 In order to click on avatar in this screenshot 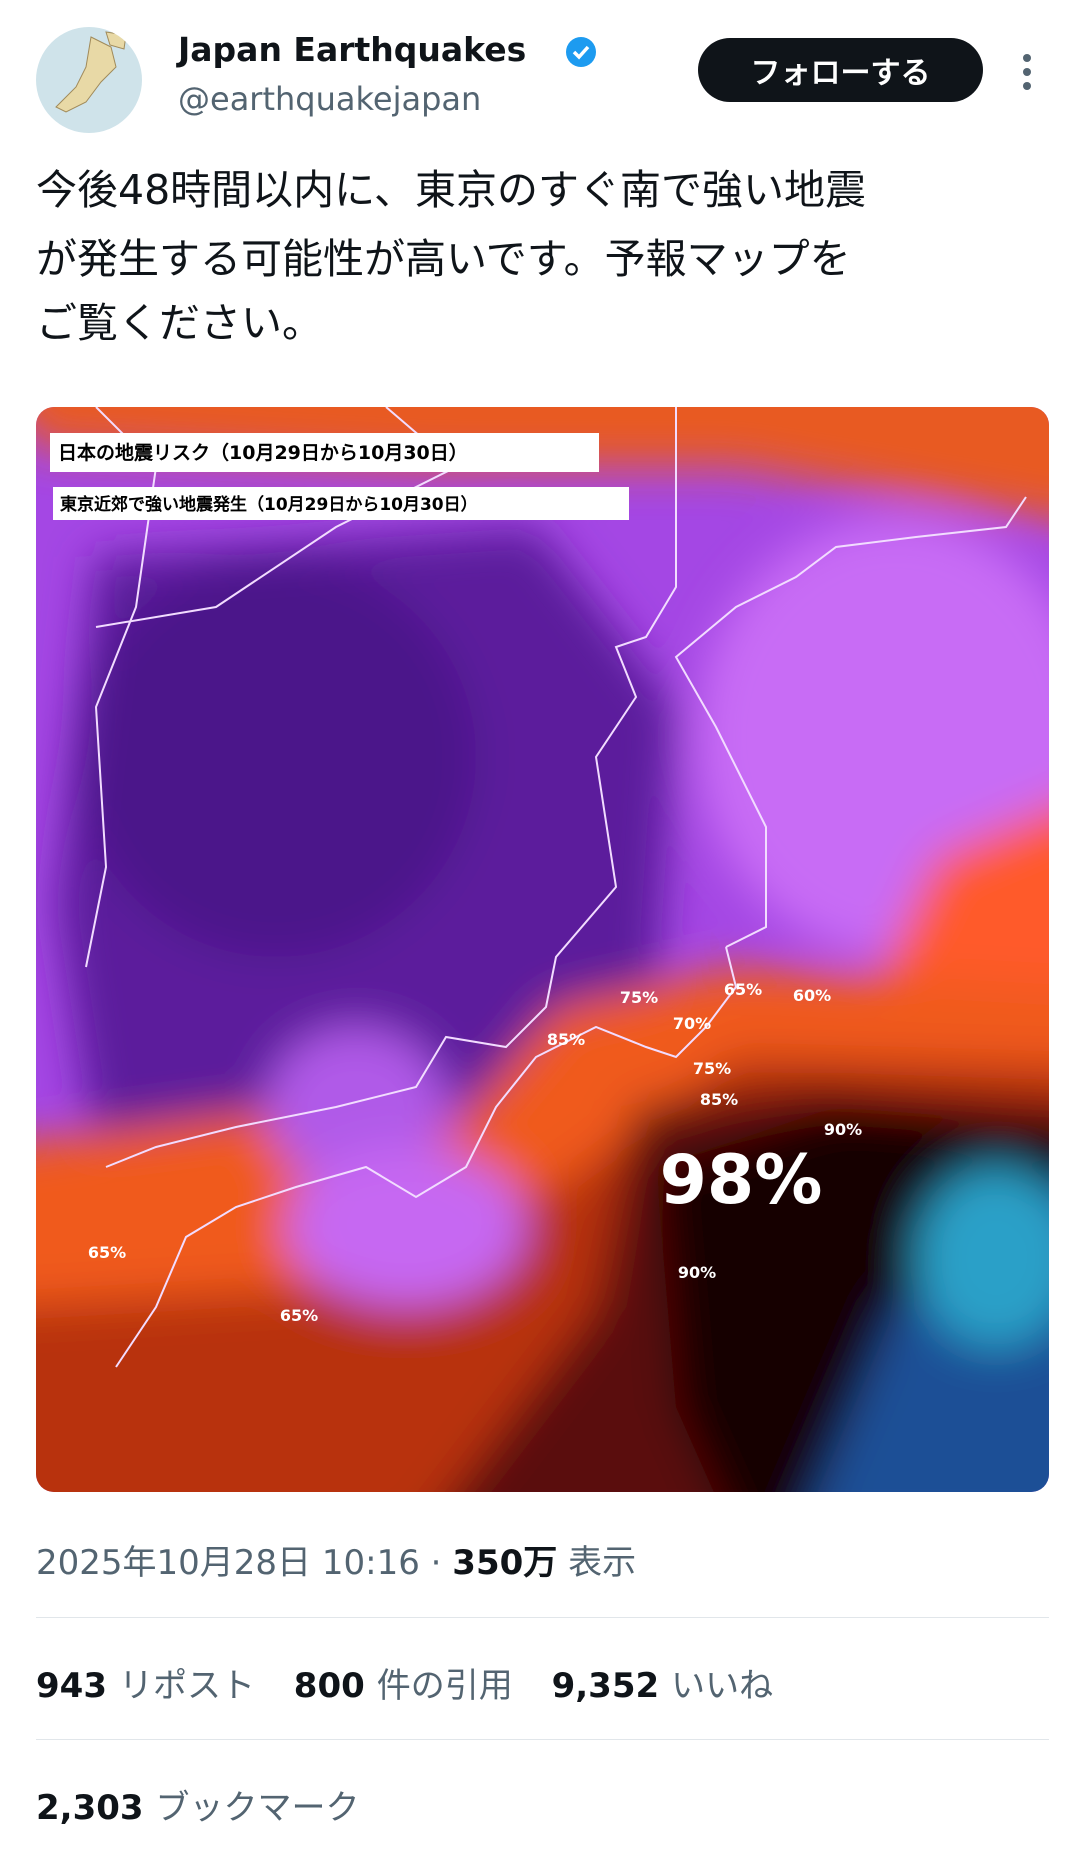, I will do `click(89, 80)`.